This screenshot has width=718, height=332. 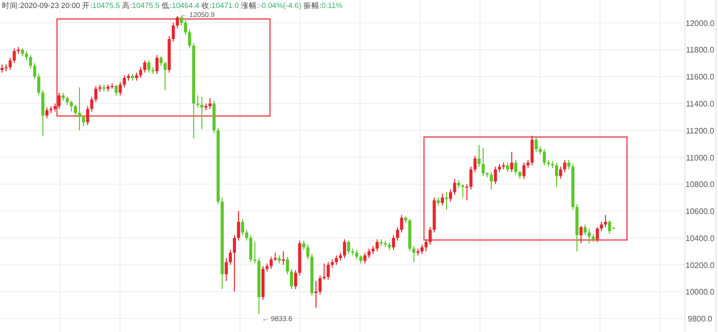 I want to click on y-tick-label: 11800.0, so click(x=700, y=50).